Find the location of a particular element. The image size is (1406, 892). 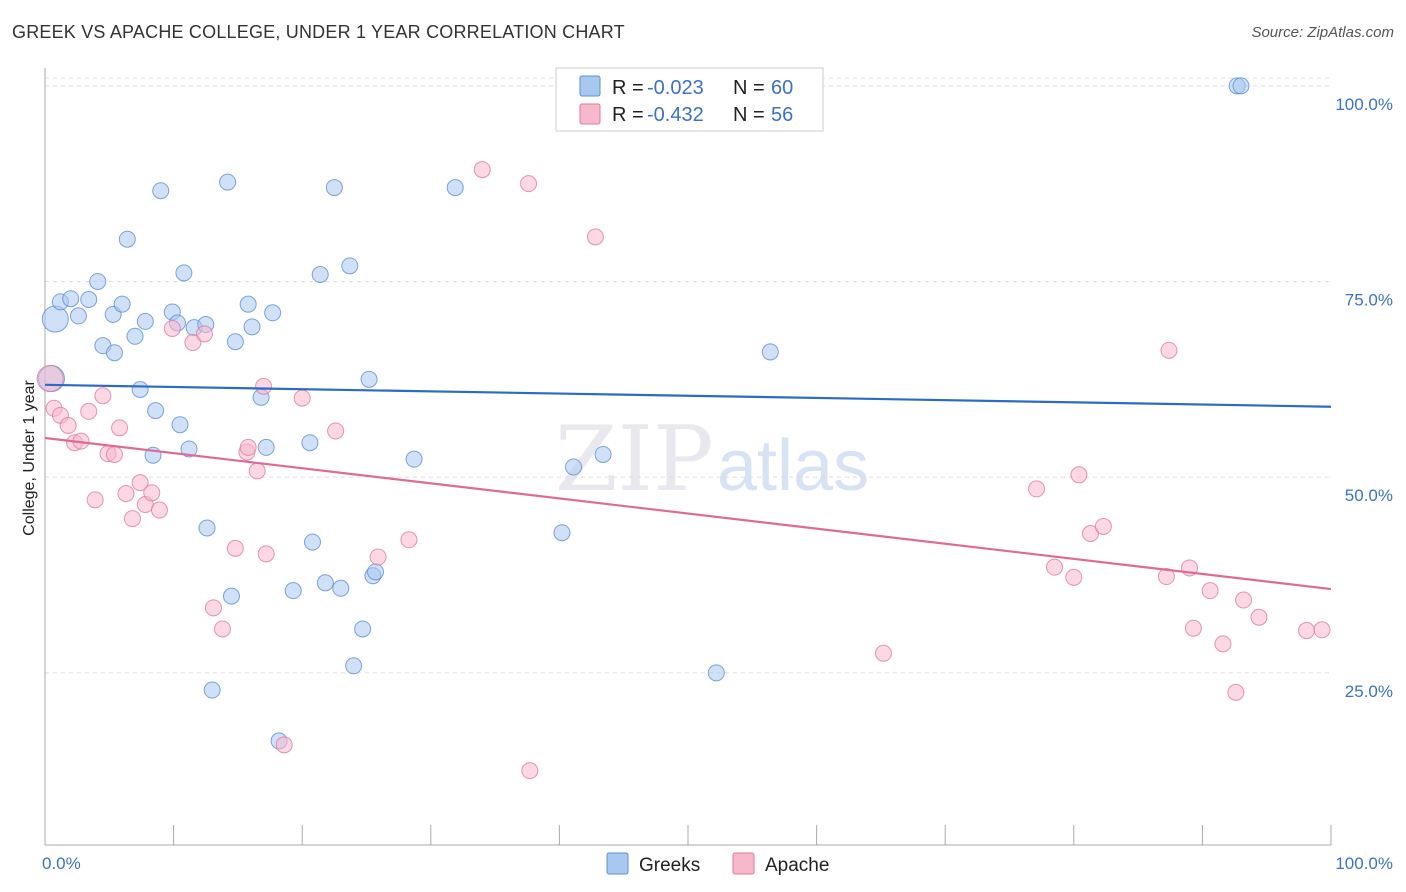

legend-apache-r-label: R = is located at coordinates (628, 115).